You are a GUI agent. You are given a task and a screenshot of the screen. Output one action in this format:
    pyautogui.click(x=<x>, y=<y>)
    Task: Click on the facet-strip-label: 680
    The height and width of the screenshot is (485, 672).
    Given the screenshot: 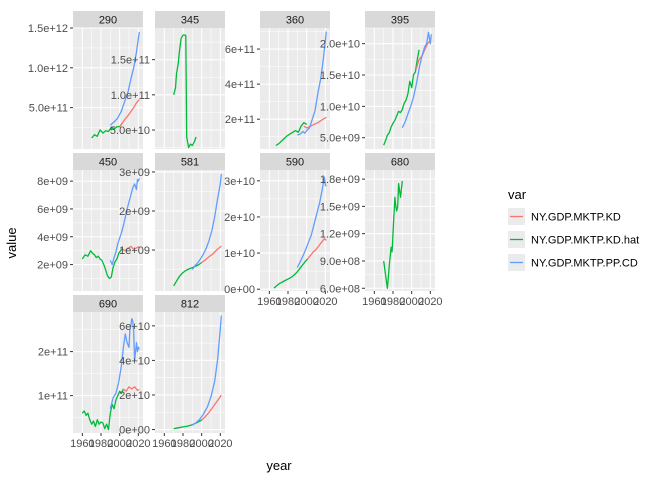 What is the action you would take?
    pyautogui.click(x=400, y=163)
    